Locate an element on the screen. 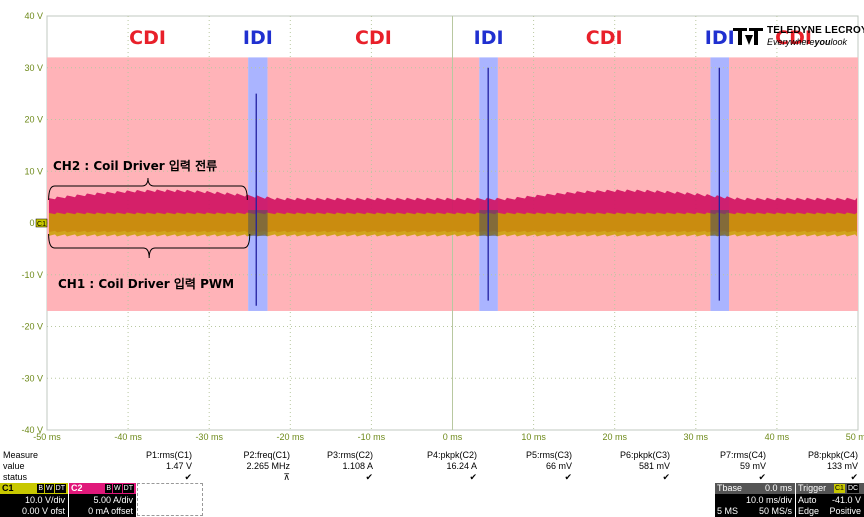  channel-c1-badges: B W DT is located at coordinates (51, 488).